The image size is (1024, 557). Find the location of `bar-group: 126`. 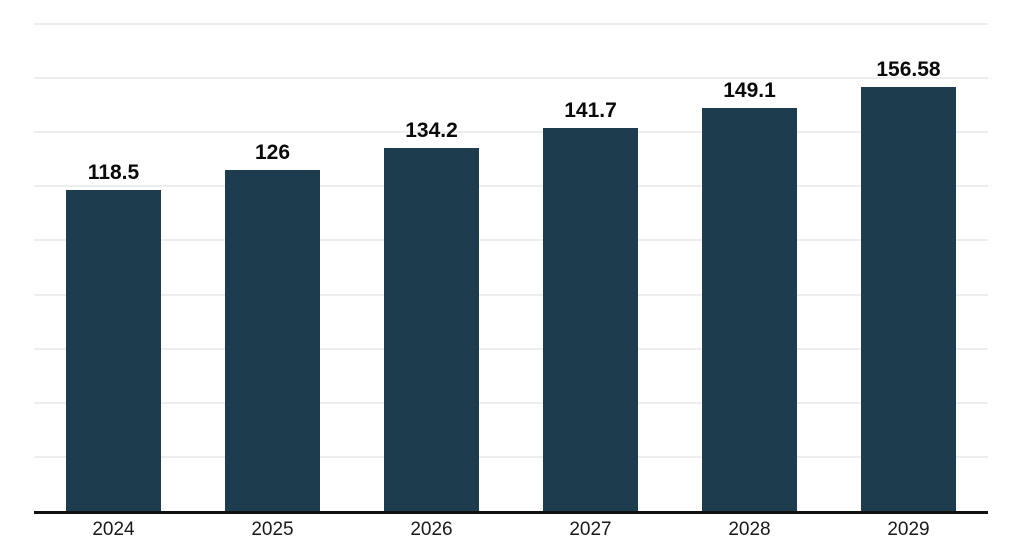

bar-group: 126 is located at coordinates (272, 326).